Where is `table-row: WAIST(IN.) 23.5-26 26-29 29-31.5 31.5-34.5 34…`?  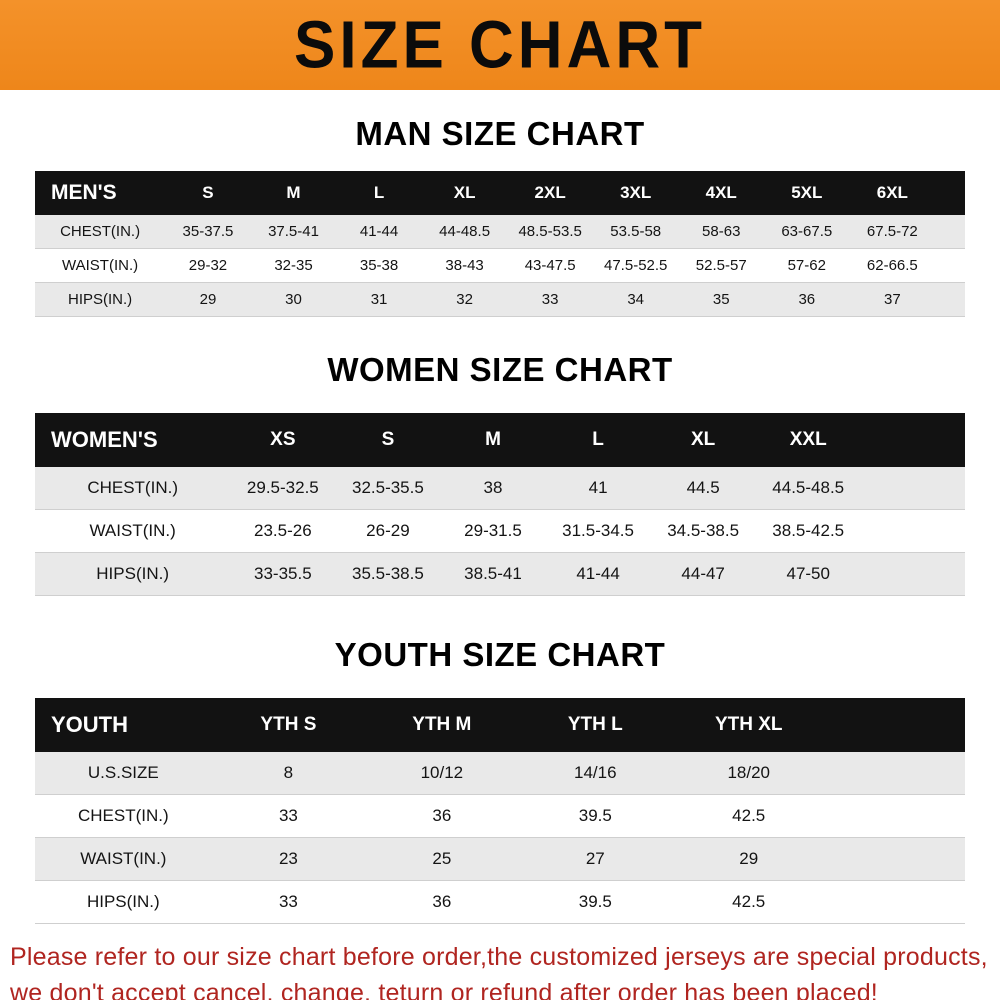 table-row: WAIST(IN.) 23.5-26 26-29 29-31.5 31.5-34.5 34… is located at coordinates (500, 531).